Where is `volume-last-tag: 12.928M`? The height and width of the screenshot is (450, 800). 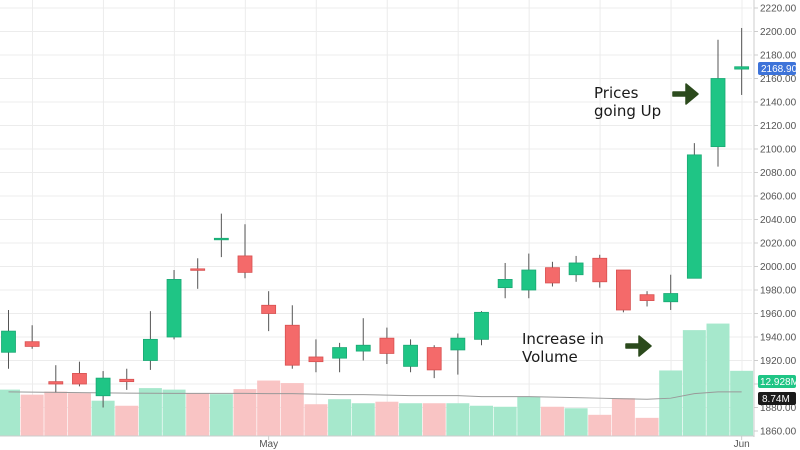
volume-last-tag: 12.928M is located at coordinates (778, 381).